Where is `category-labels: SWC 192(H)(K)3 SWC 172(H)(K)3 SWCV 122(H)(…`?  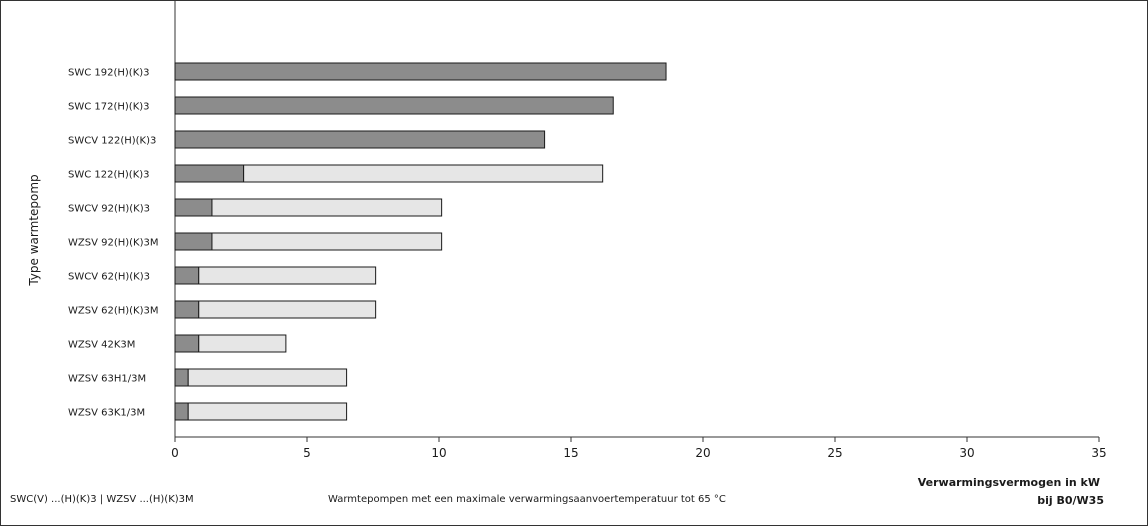 category-labels: SWC 192(H)(K)3 SWC 172(H)(K)3 SWCV 122(H)(… is located at coordinates (113, 243).